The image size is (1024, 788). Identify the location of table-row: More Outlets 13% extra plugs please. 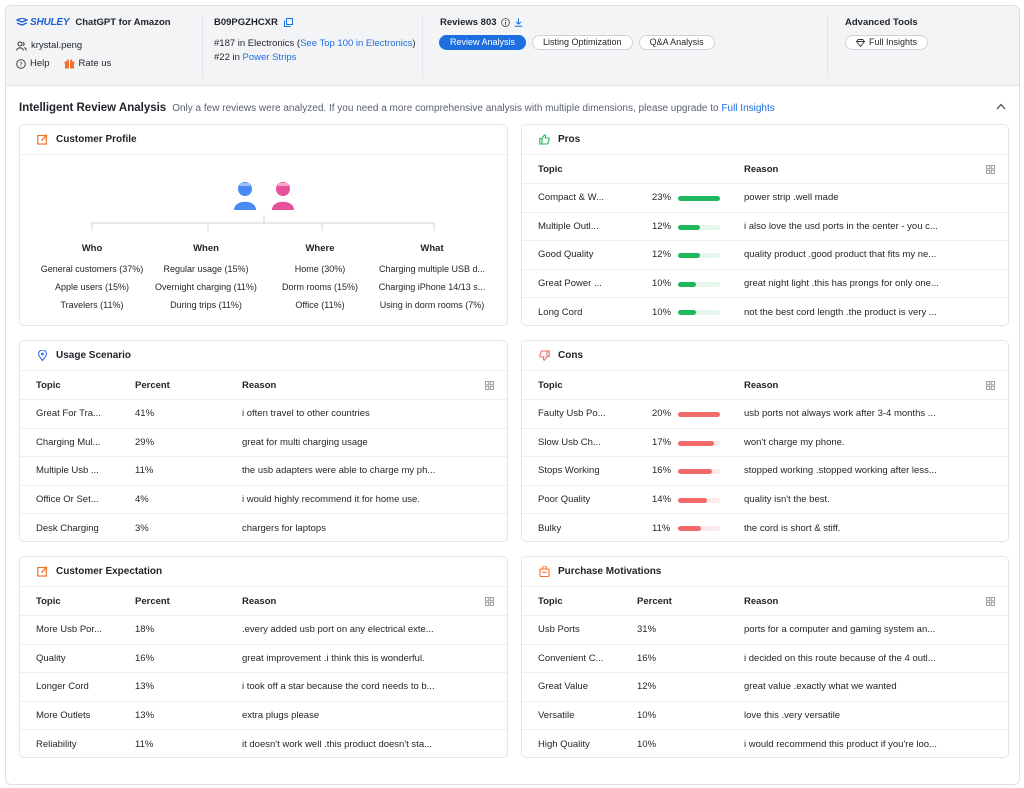
(263, 716).